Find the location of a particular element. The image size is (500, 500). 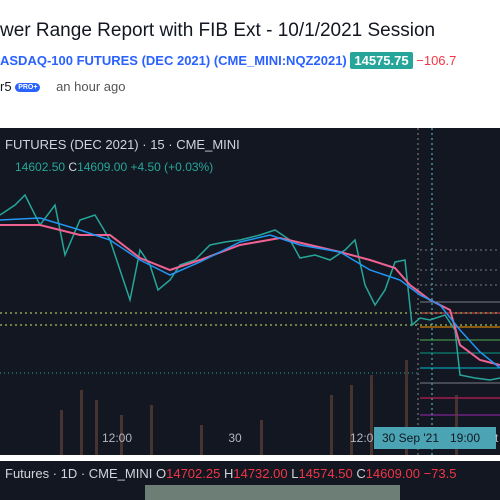

chart-legend-ohlc: 14602.50 C14609.00 +4.50 (+0.03%) is located at coordinates (114, 167).